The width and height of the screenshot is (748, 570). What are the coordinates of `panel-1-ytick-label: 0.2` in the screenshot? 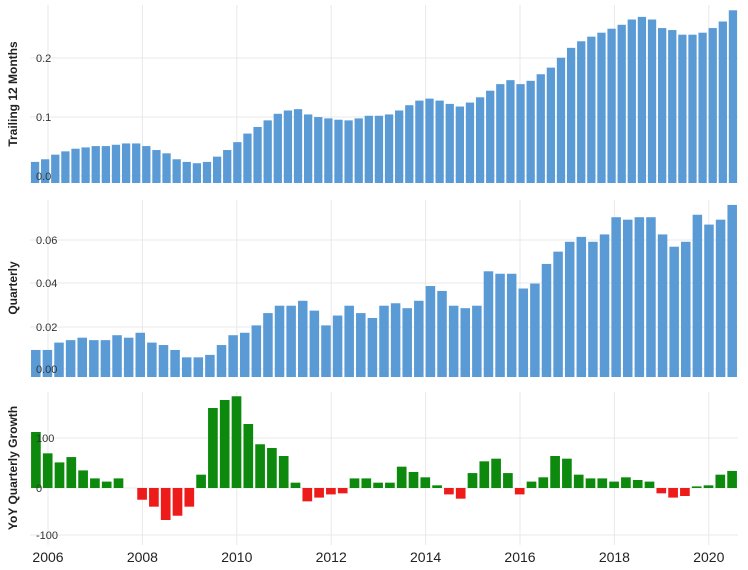 It's located at (43, 59).